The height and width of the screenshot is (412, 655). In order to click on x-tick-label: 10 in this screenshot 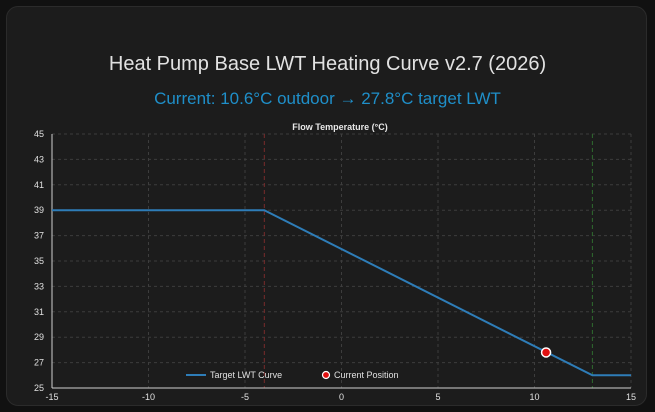, I will do `click(534, 397)`.